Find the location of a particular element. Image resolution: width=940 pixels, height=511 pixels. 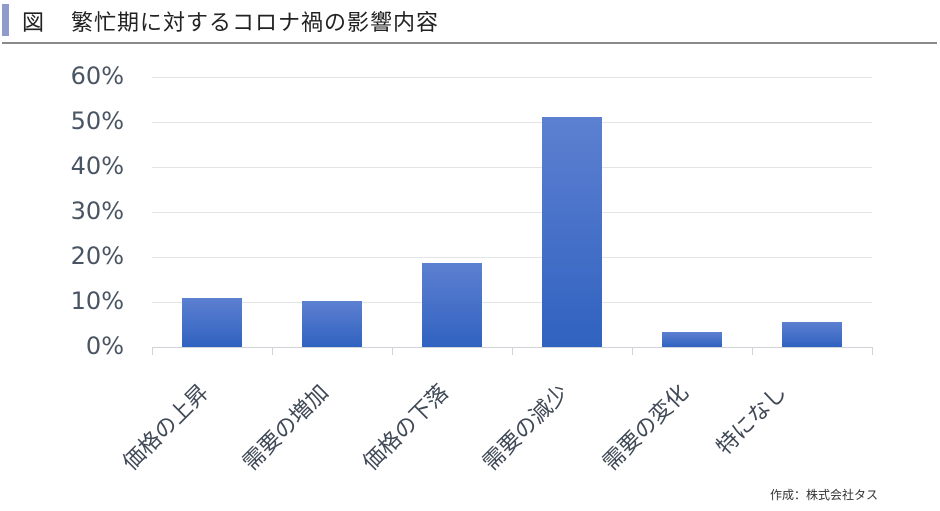

source-credit: 作成：株式会社タス is located at coordinates (824, 495).